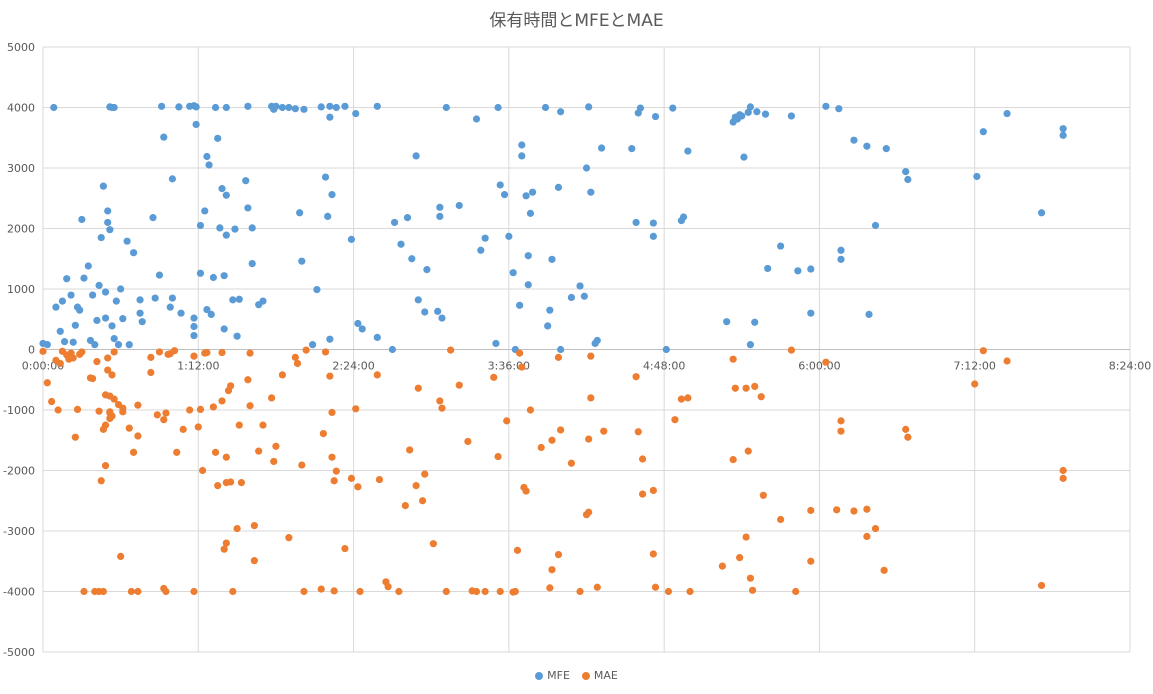 This screenshot has width=1153, height=694. What do you see at coordinates (21, 108) in the screenshot?
I see `y-tick-label: 4000` at bounding box center [21, 108].